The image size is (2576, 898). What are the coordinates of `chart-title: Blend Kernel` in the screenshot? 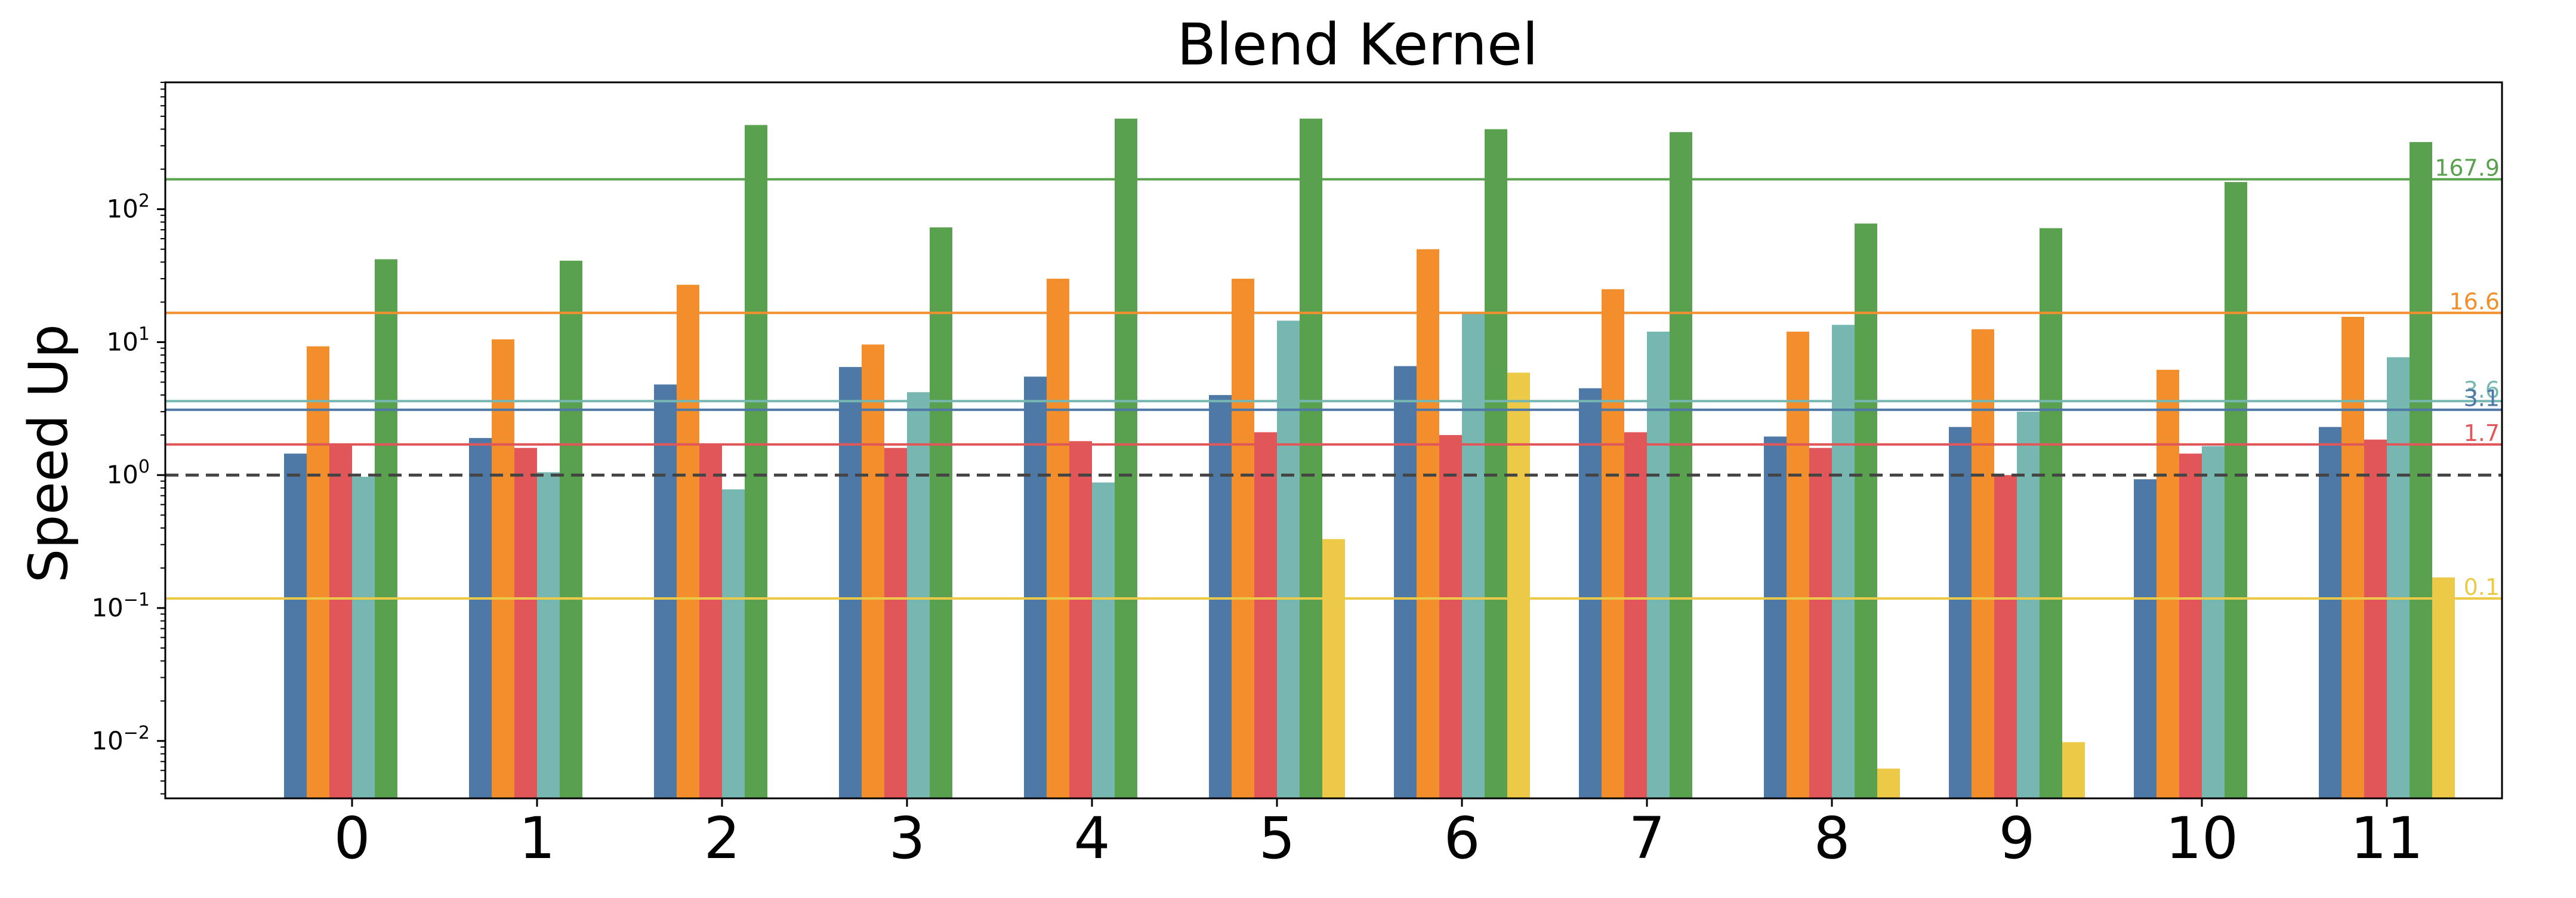 It's located at (1358, 44).